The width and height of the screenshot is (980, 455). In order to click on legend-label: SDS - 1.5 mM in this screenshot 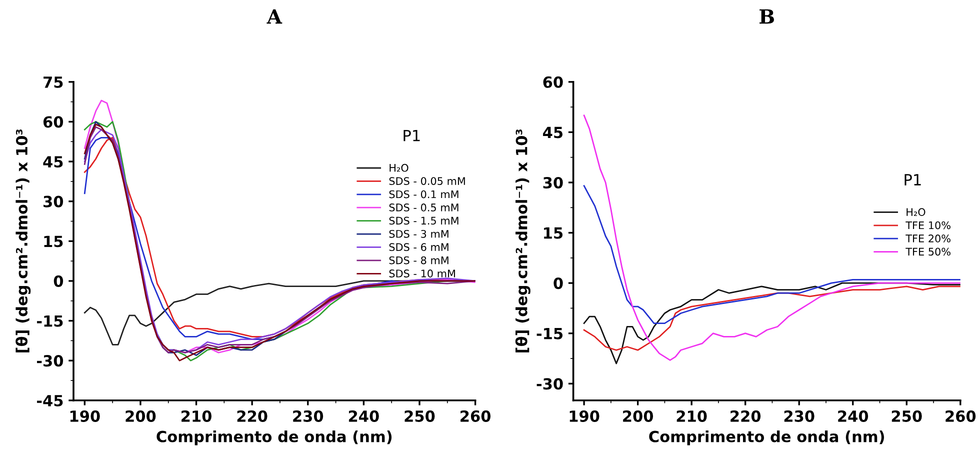, I will do `click(423, 220)`.